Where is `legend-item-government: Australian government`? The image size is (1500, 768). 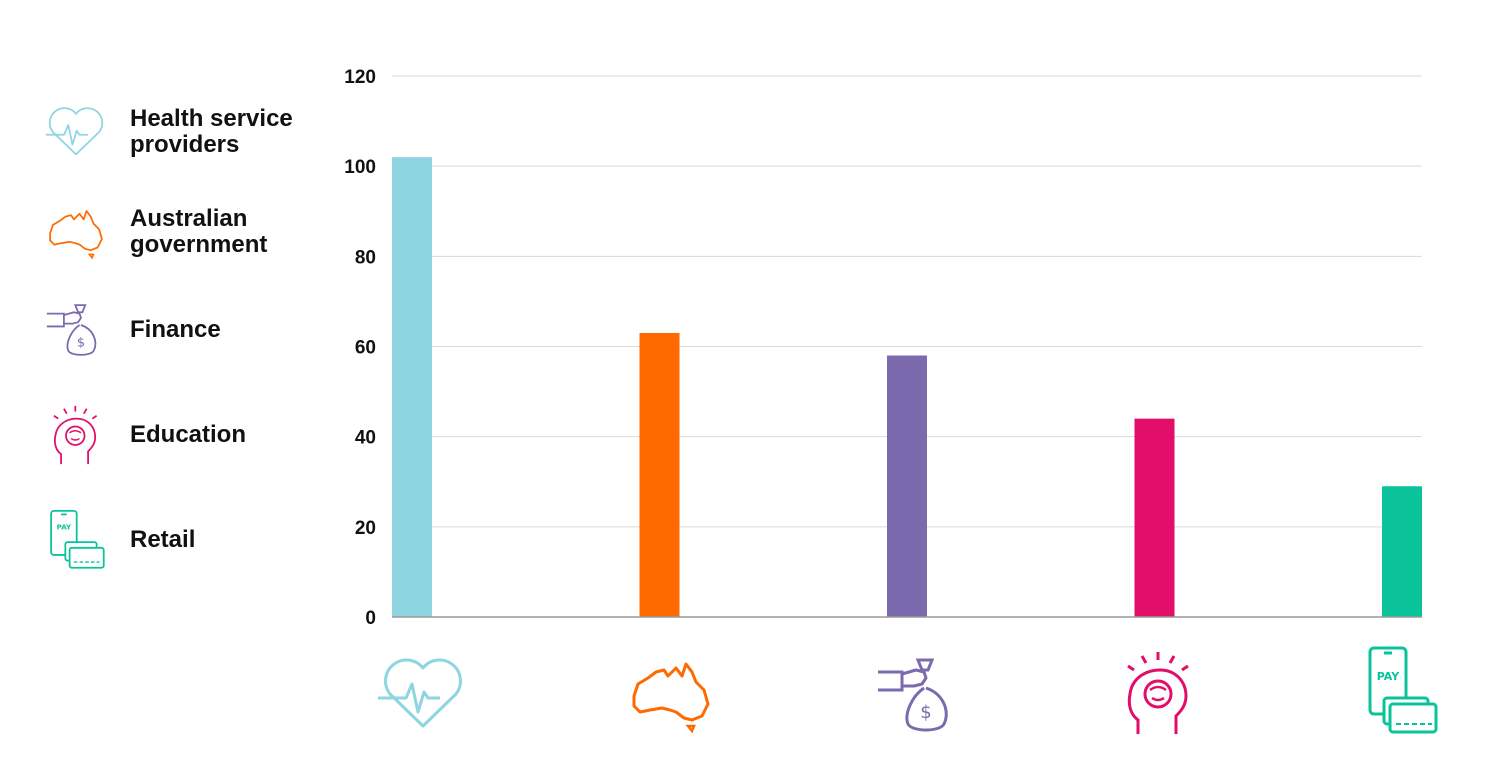
legend-item-government: Australian government is located at coordinates (175, 232).